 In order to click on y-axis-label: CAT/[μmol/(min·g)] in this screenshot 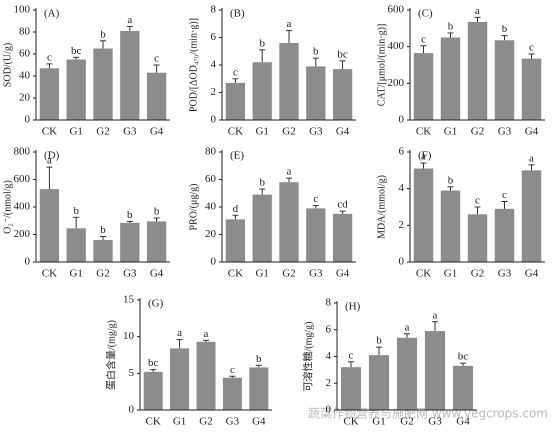, I will do `click(381, 65)`.